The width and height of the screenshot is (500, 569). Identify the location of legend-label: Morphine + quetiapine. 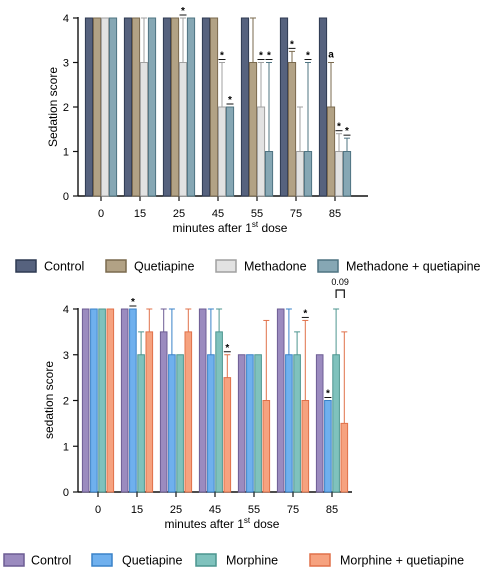
(402, 561).